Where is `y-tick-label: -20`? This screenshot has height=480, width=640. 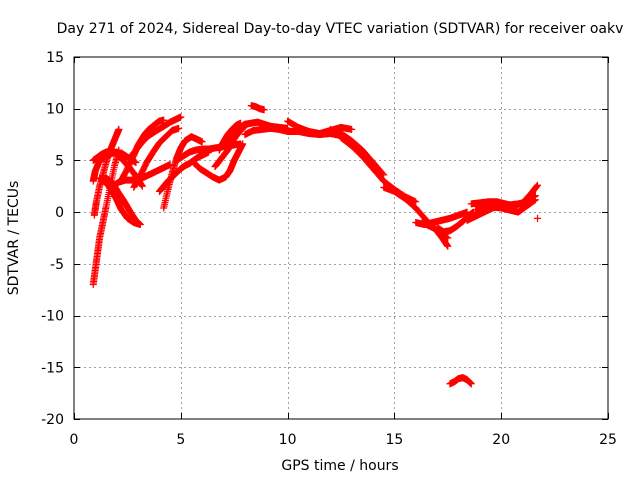
y-tick-label: -20 is located at coordinates (52, 420).